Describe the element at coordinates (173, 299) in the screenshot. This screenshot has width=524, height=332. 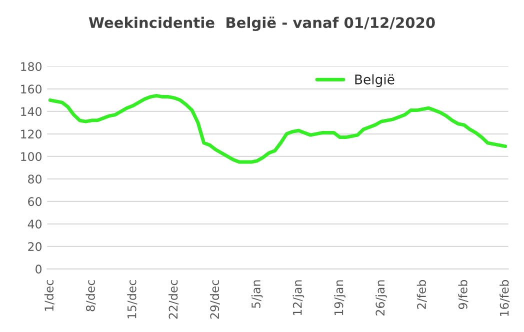
I see `x-tick-label: 22/dec` at that location.